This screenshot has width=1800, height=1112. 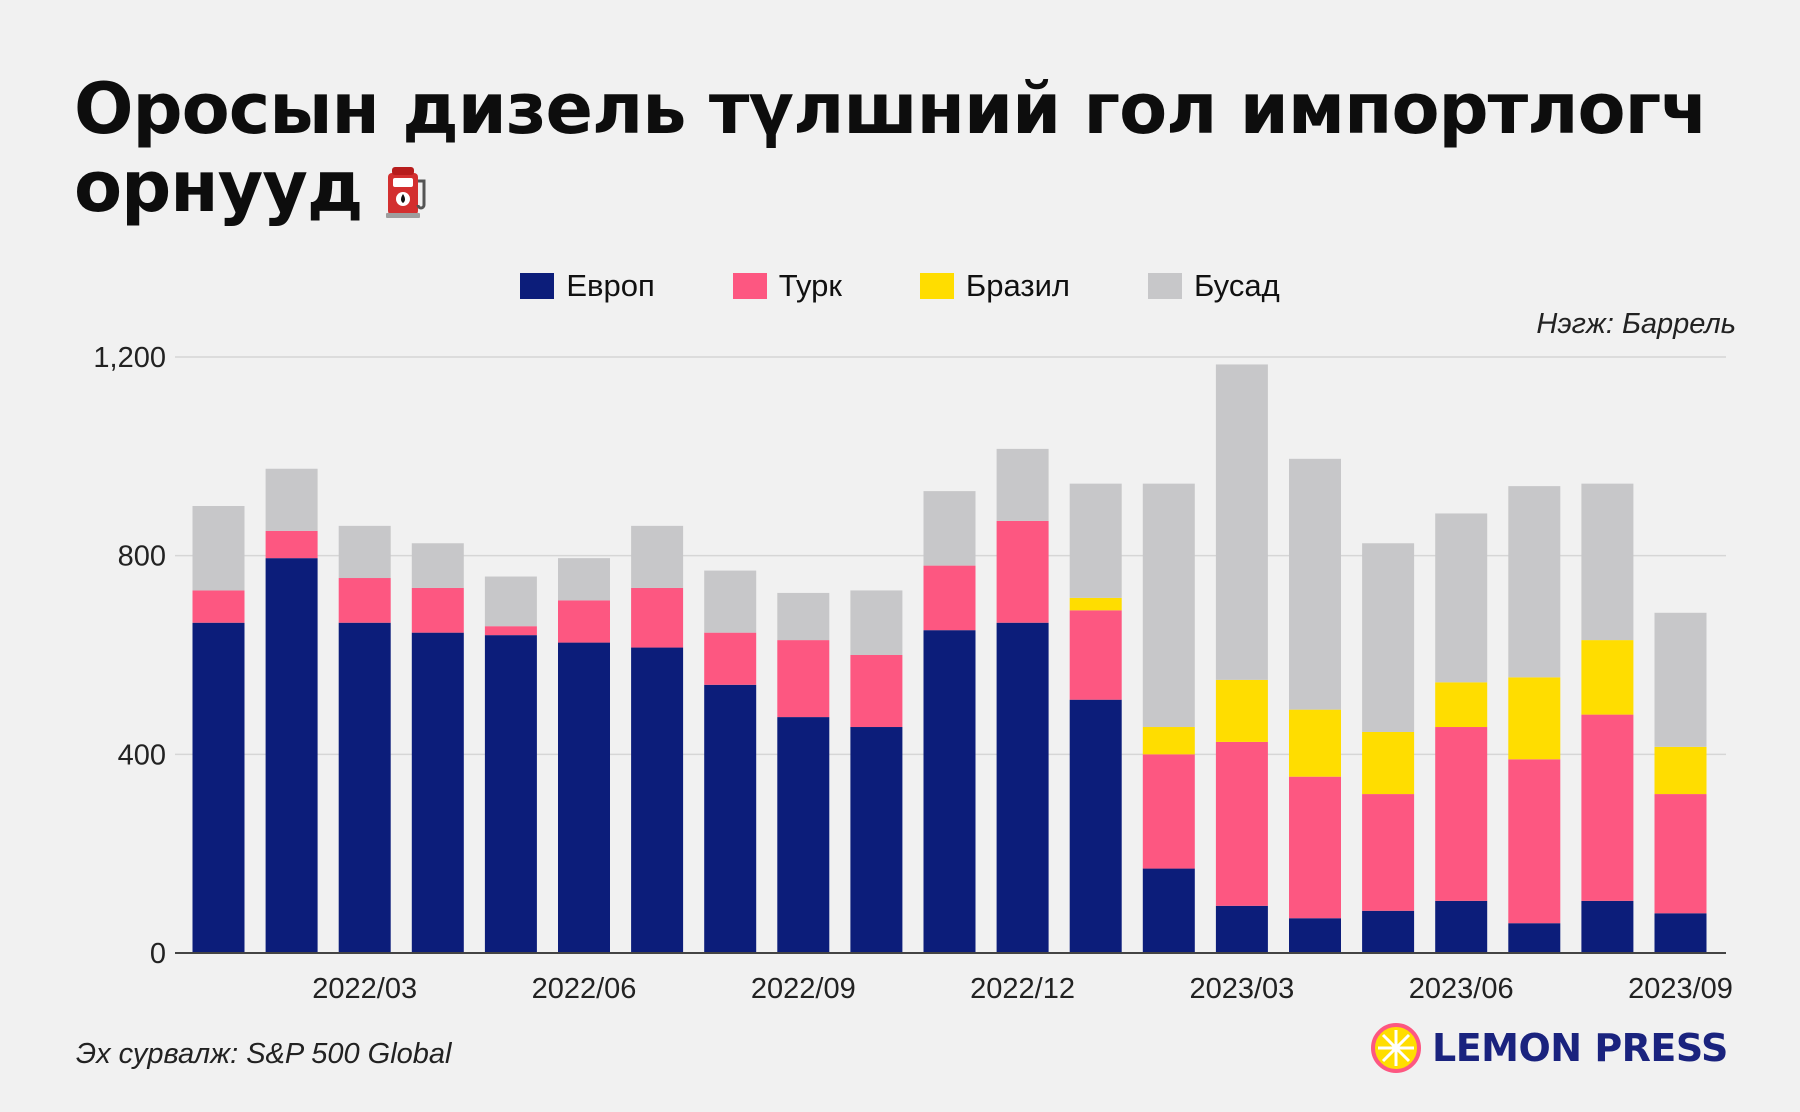 I want to click on legend-label-brazil: Бразил, so click(x=1018, y=285).